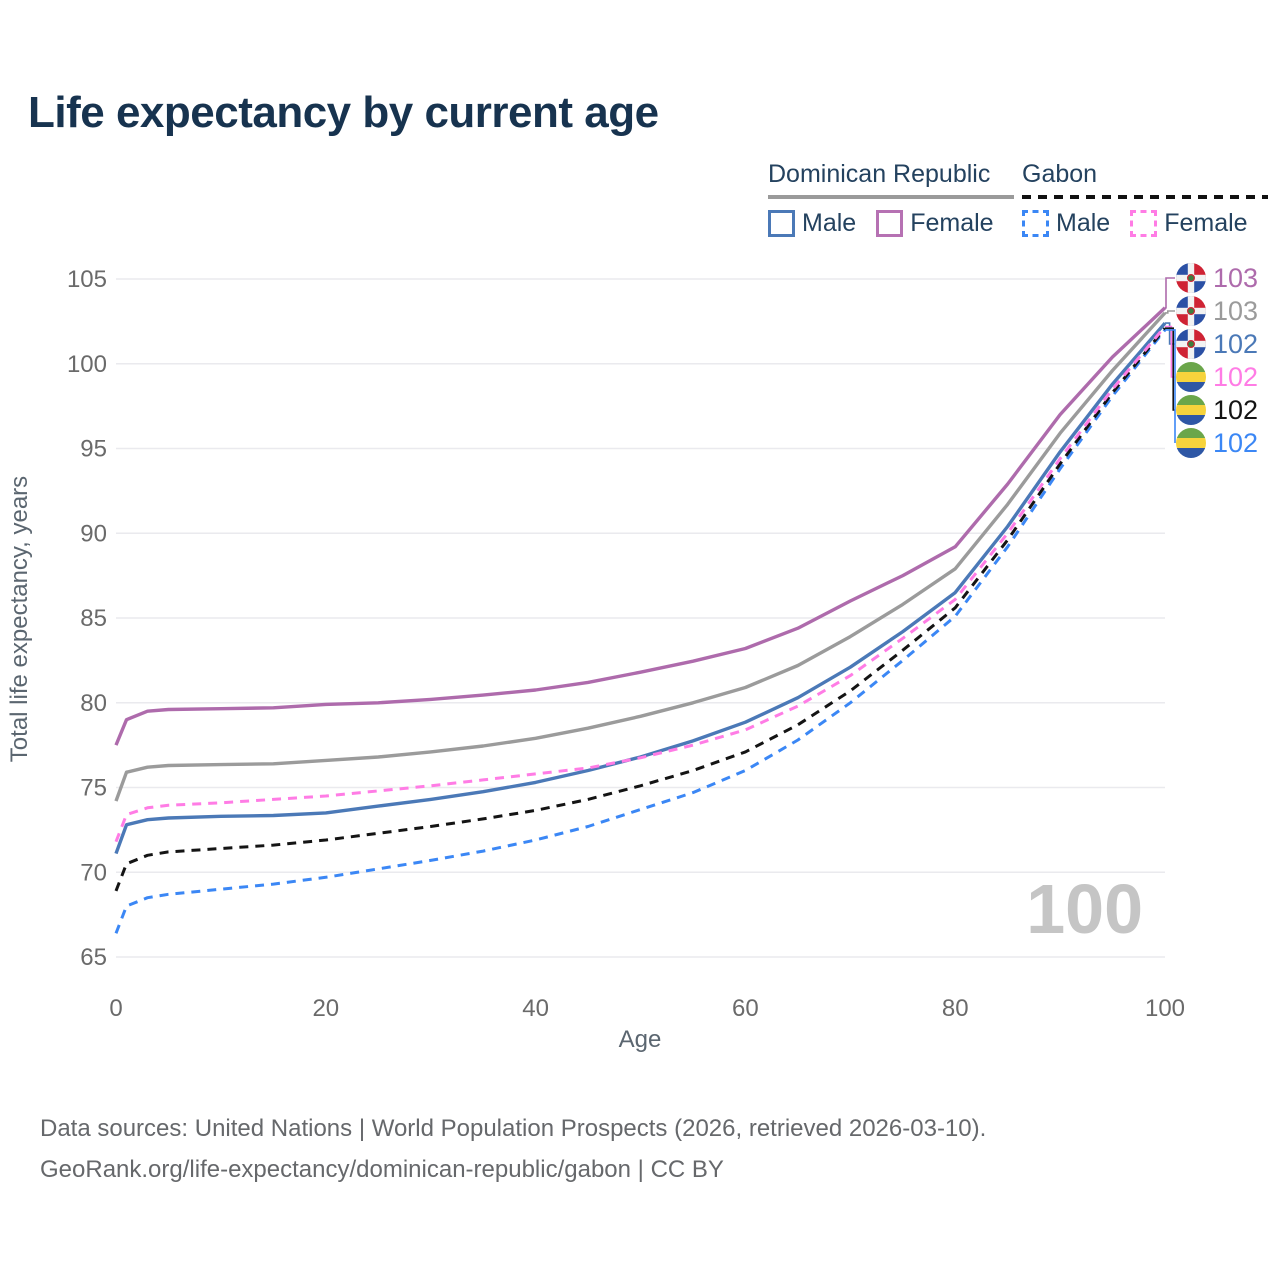 This screenshot has width=1280, height=1280. What do you see at coordinates (1206, 223) in the screenshot?
I see `legend-item-gabon-female: Female` at bounding box center [1206, 223].